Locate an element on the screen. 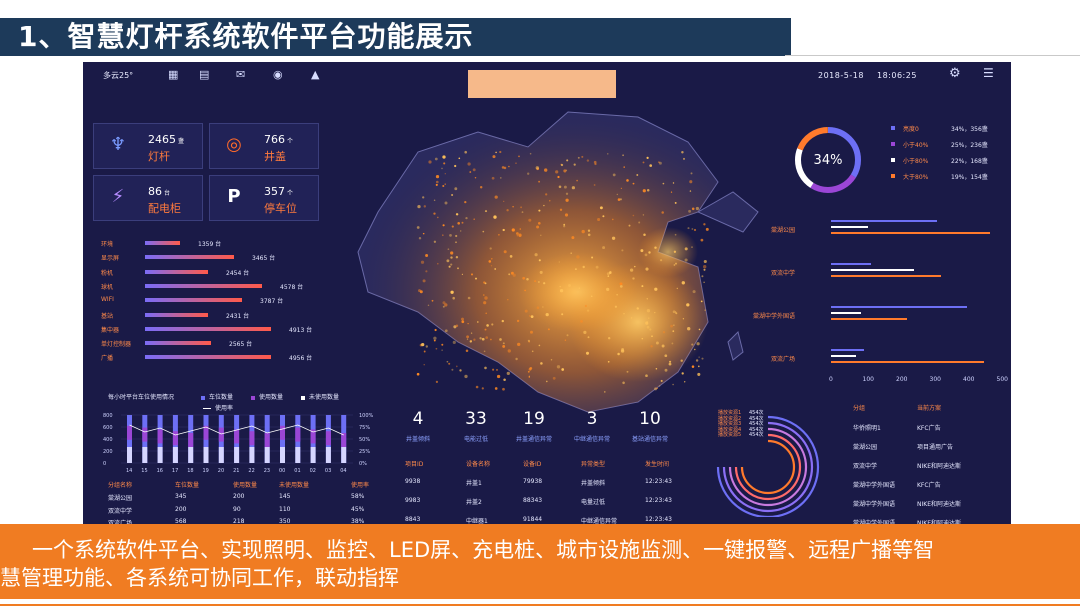  bar-axis-tick: 400 is located at coordinates (969, 379).